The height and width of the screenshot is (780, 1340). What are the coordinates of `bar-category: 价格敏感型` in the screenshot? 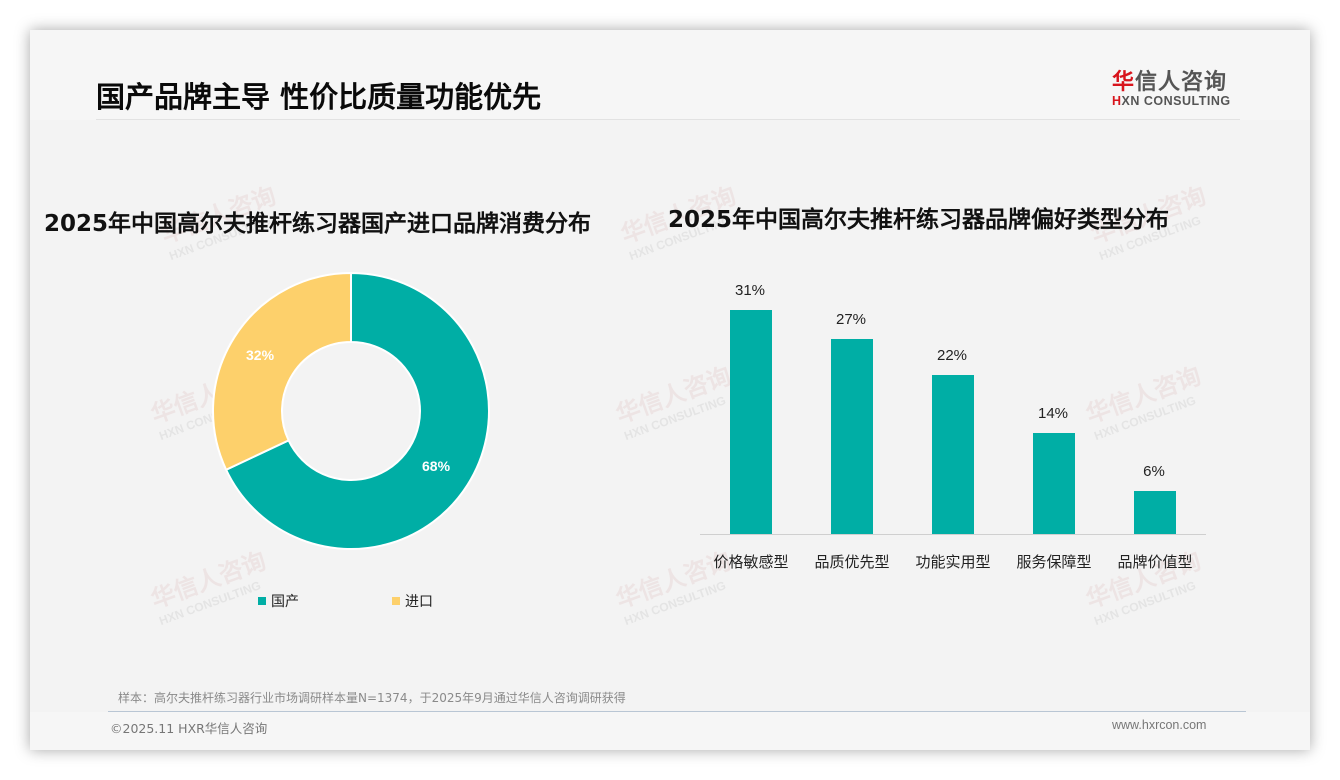 It's located at (751, 562).